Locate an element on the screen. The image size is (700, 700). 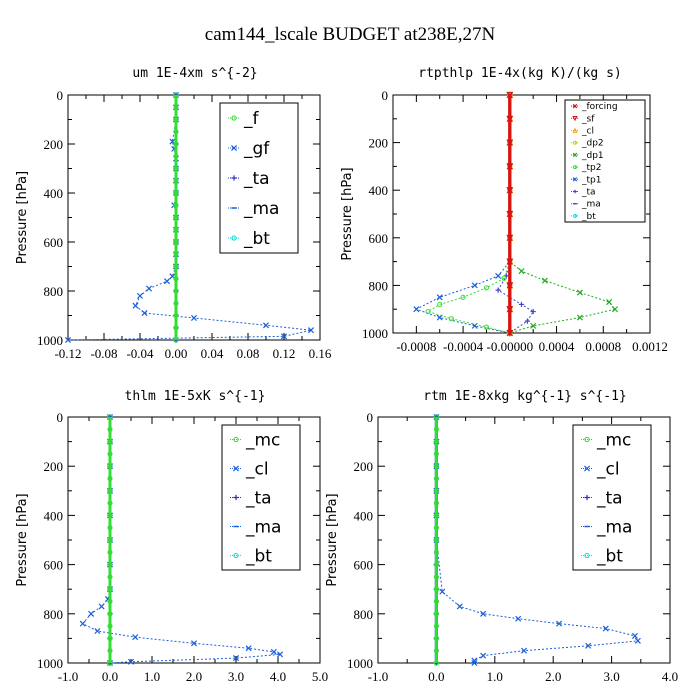
legend-label: _tp2 is located at coordinates (591, 168).